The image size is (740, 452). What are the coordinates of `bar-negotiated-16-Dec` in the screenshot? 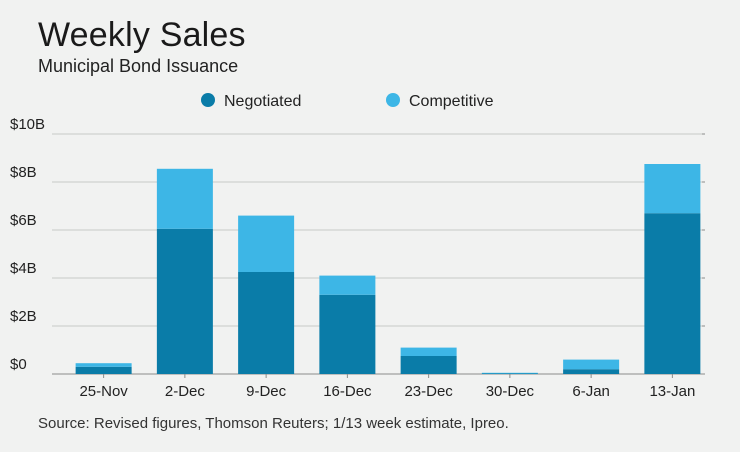 It's located at (347, 334).